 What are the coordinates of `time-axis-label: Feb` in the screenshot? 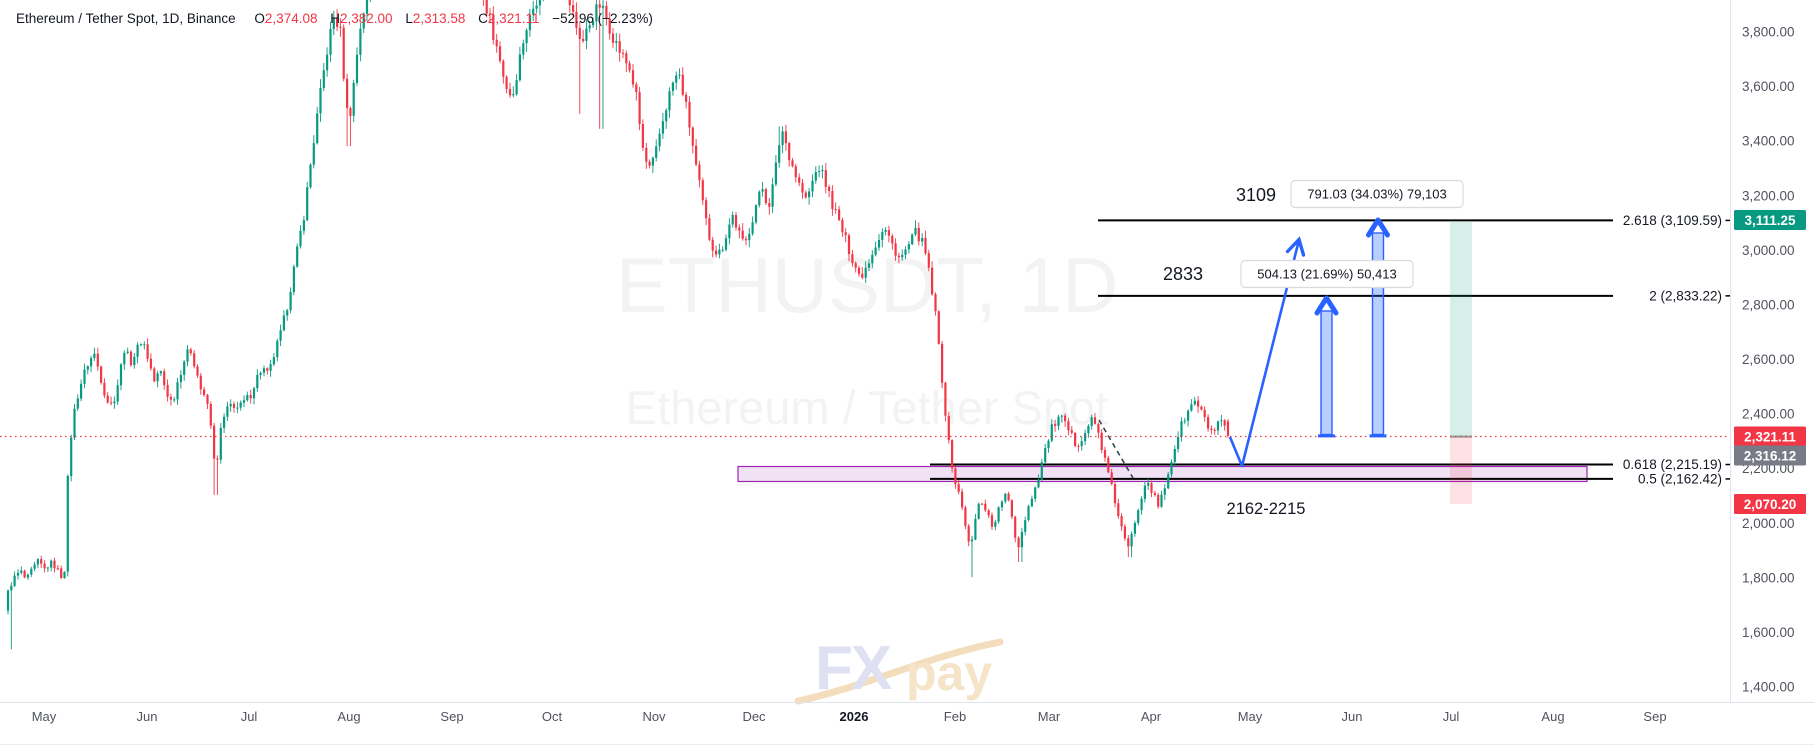 It's located at (955, 716).